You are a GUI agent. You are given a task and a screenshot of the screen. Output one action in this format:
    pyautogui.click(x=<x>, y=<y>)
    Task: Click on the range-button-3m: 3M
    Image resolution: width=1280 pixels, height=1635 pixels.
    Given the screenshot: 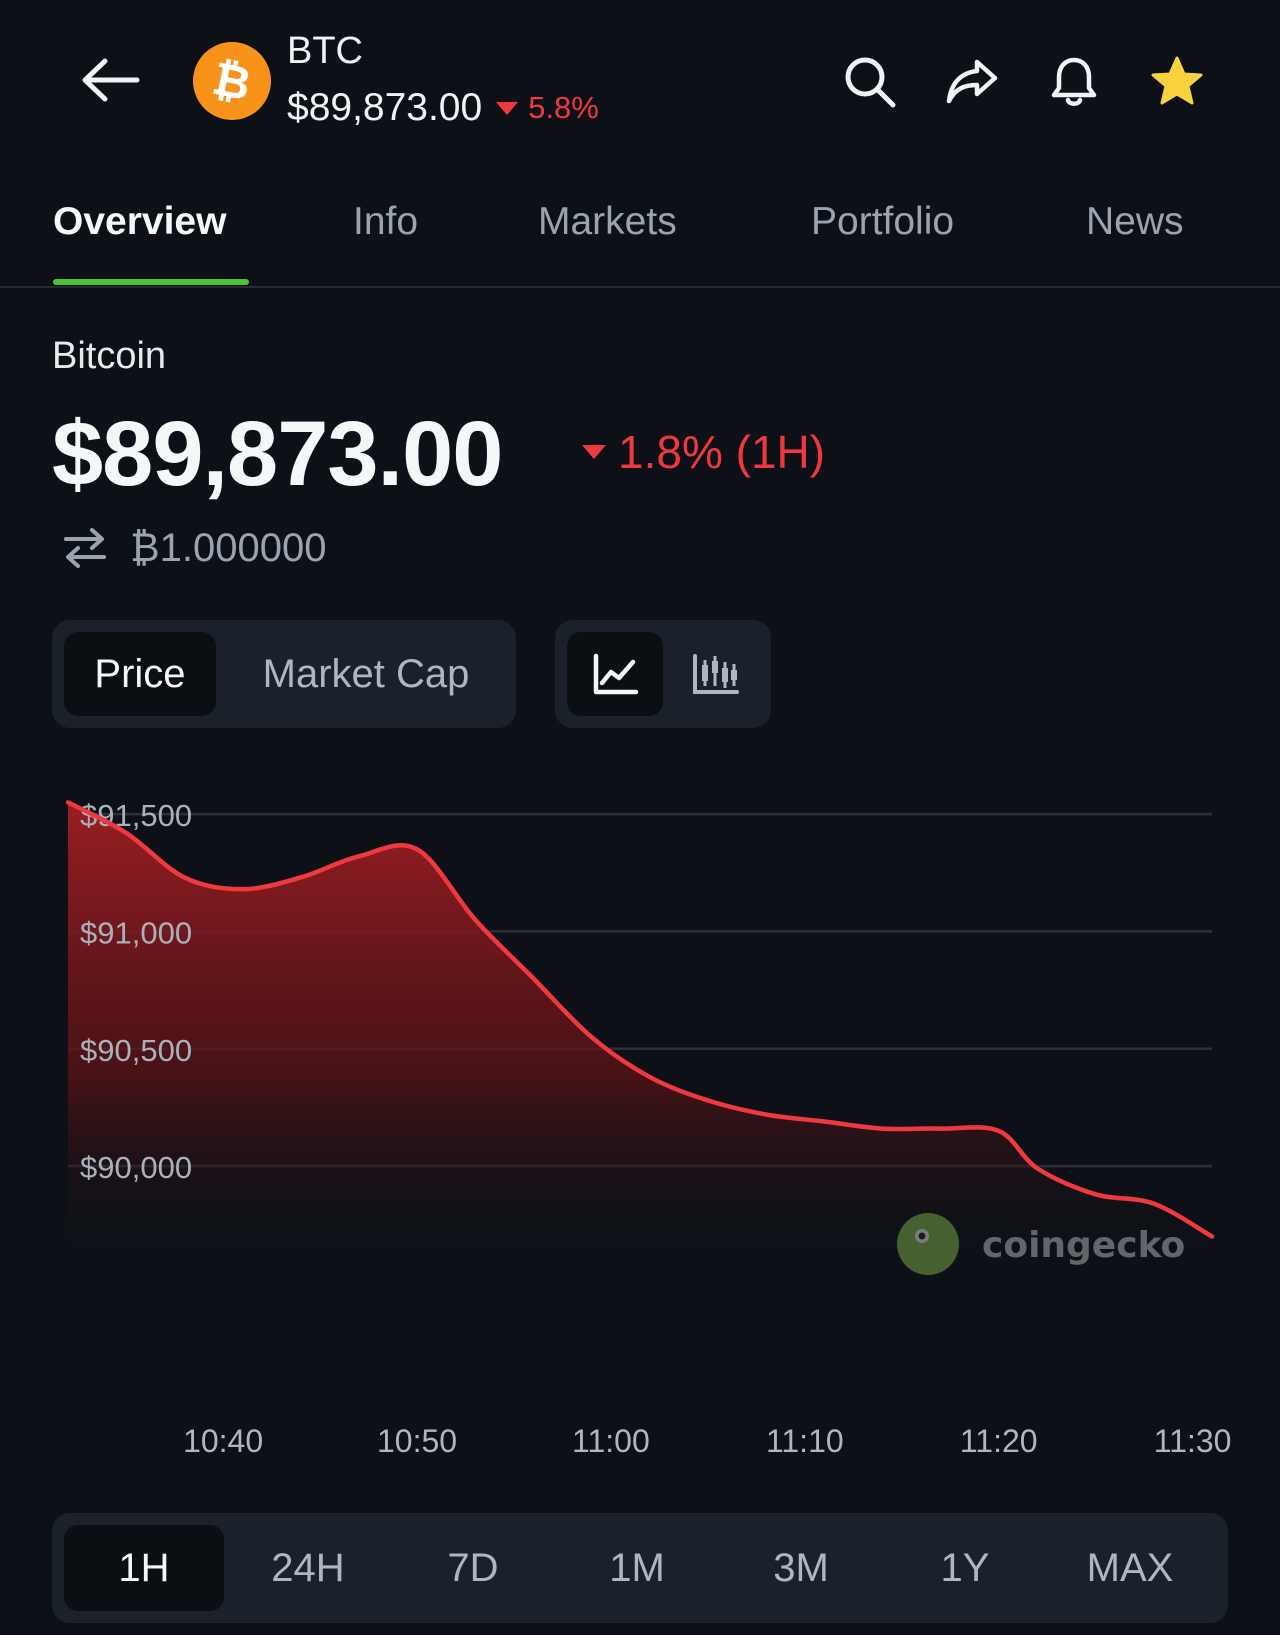 What is the action you would take?
    pyautogui.click(x=801, y=1567)
    